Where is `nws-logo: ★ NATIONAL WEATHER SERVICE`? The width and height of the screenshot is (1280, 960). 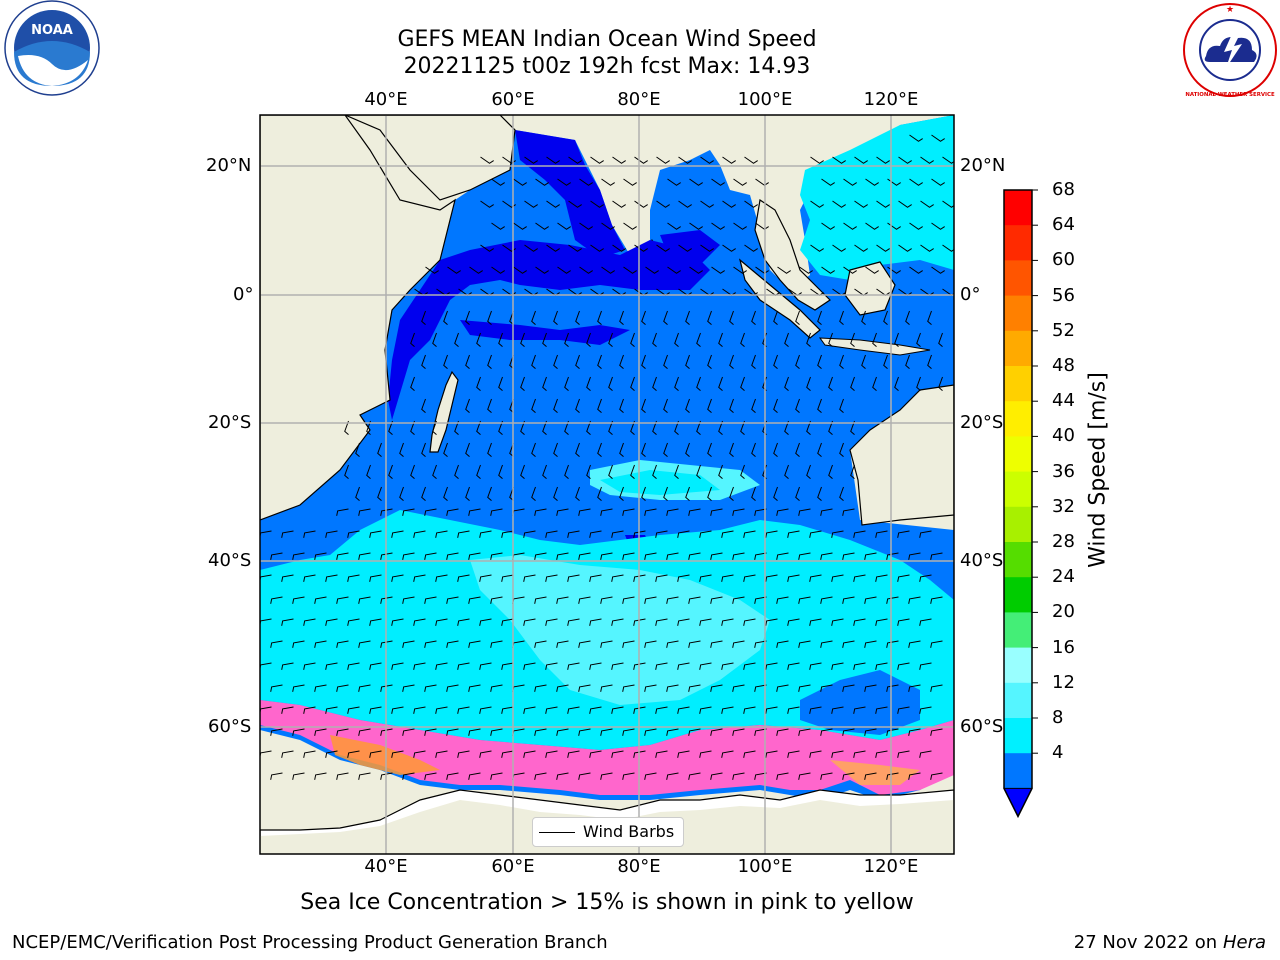 nws-logo: ★ NATIONAL WEATHER SERVICE is located at coordinates (1230, 50).